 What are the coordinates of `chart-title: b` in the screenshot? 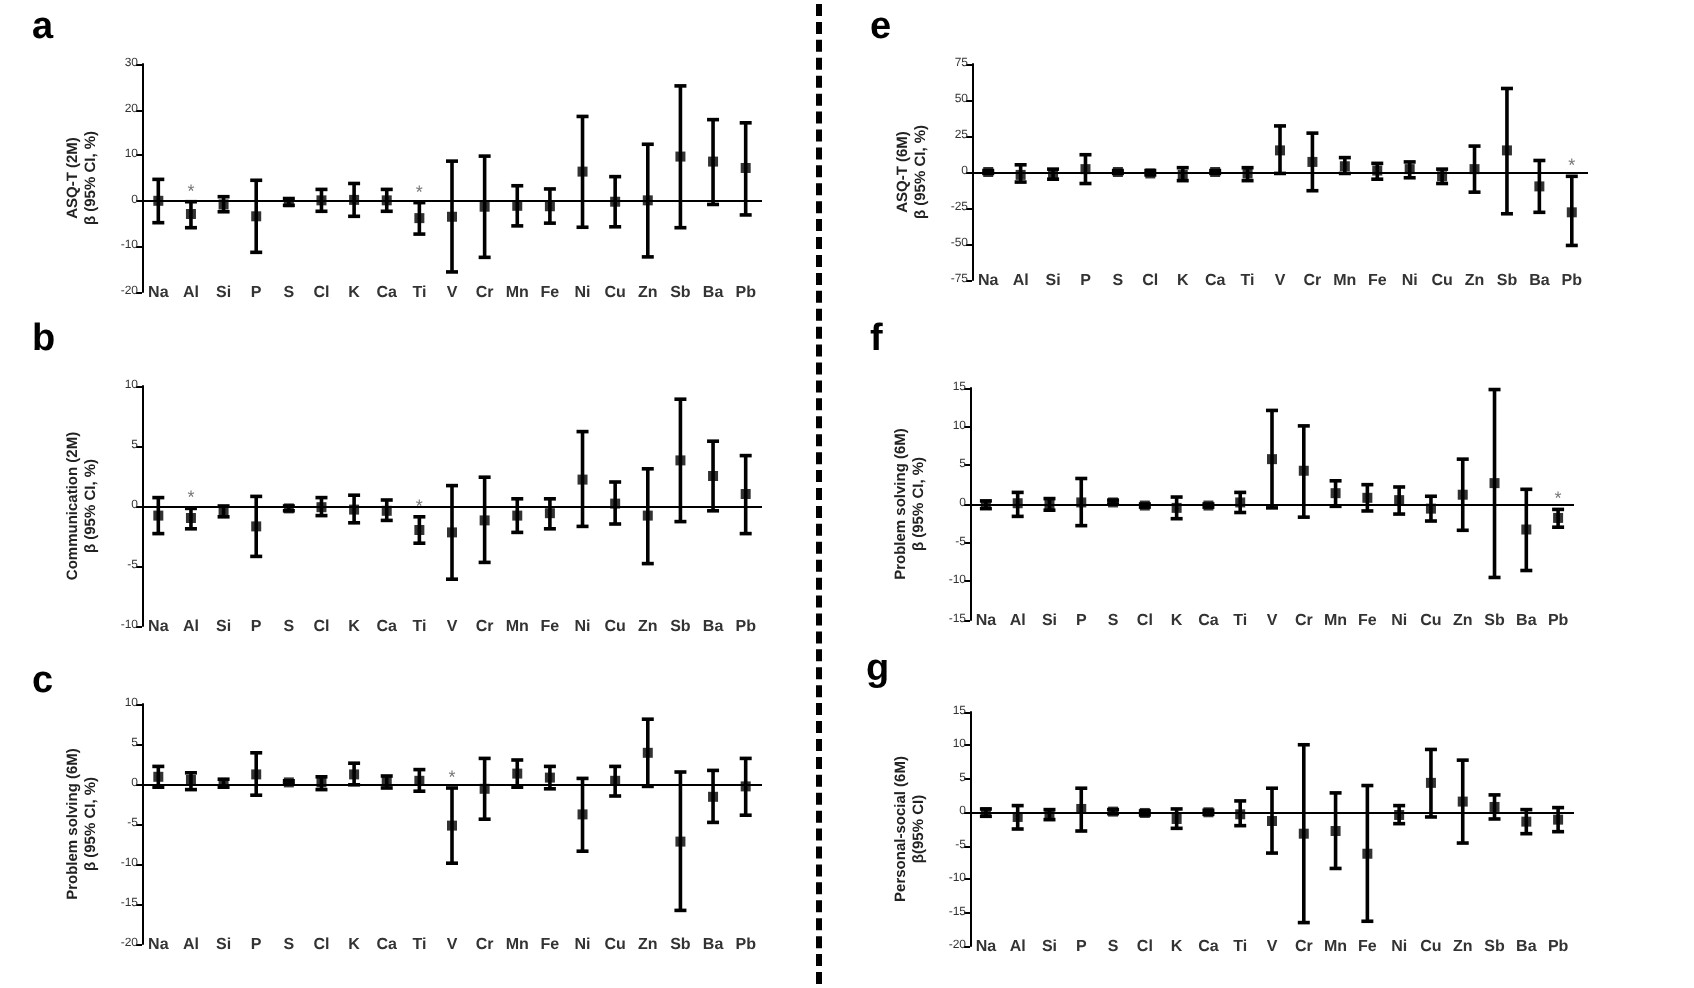 It's located at (44, 339).